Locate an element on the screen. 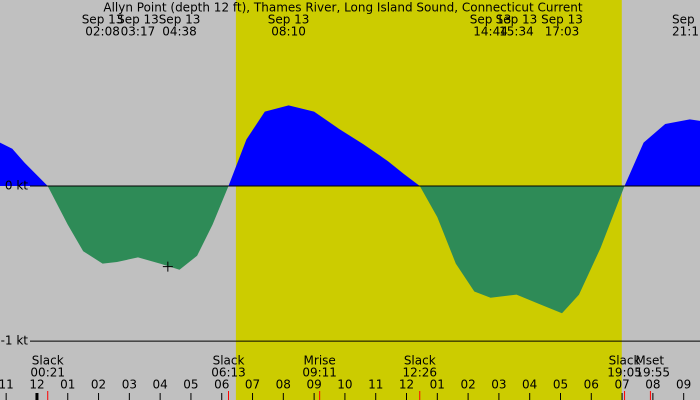 The width and height of the screenshot is (700, 400). event-time: 06:13 is located at coordinates (228, 373).